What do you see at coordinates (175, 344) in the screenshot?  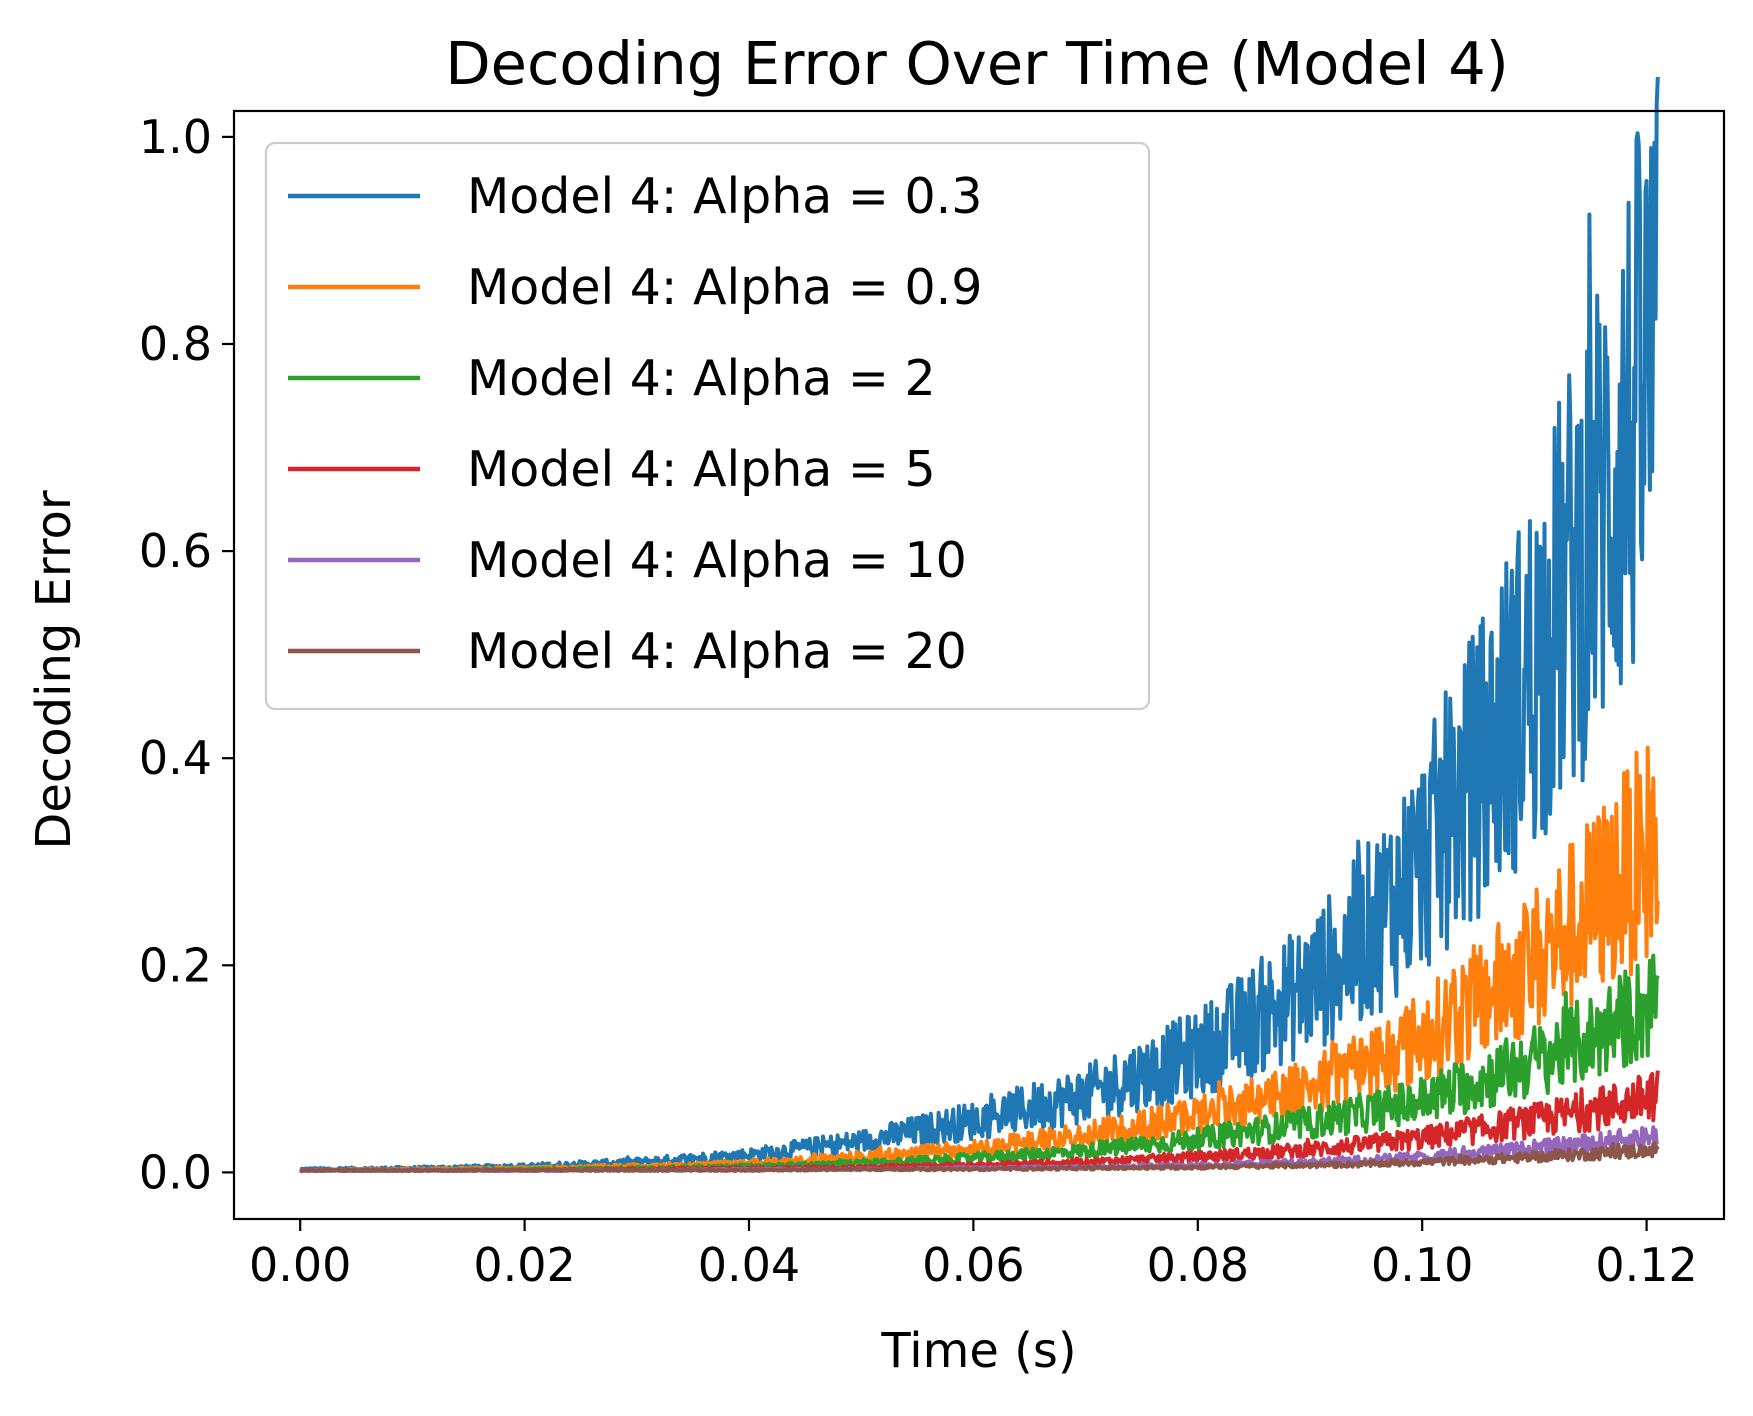 I see `y-tick-label: 0.8` at bounding box center [175, 344].